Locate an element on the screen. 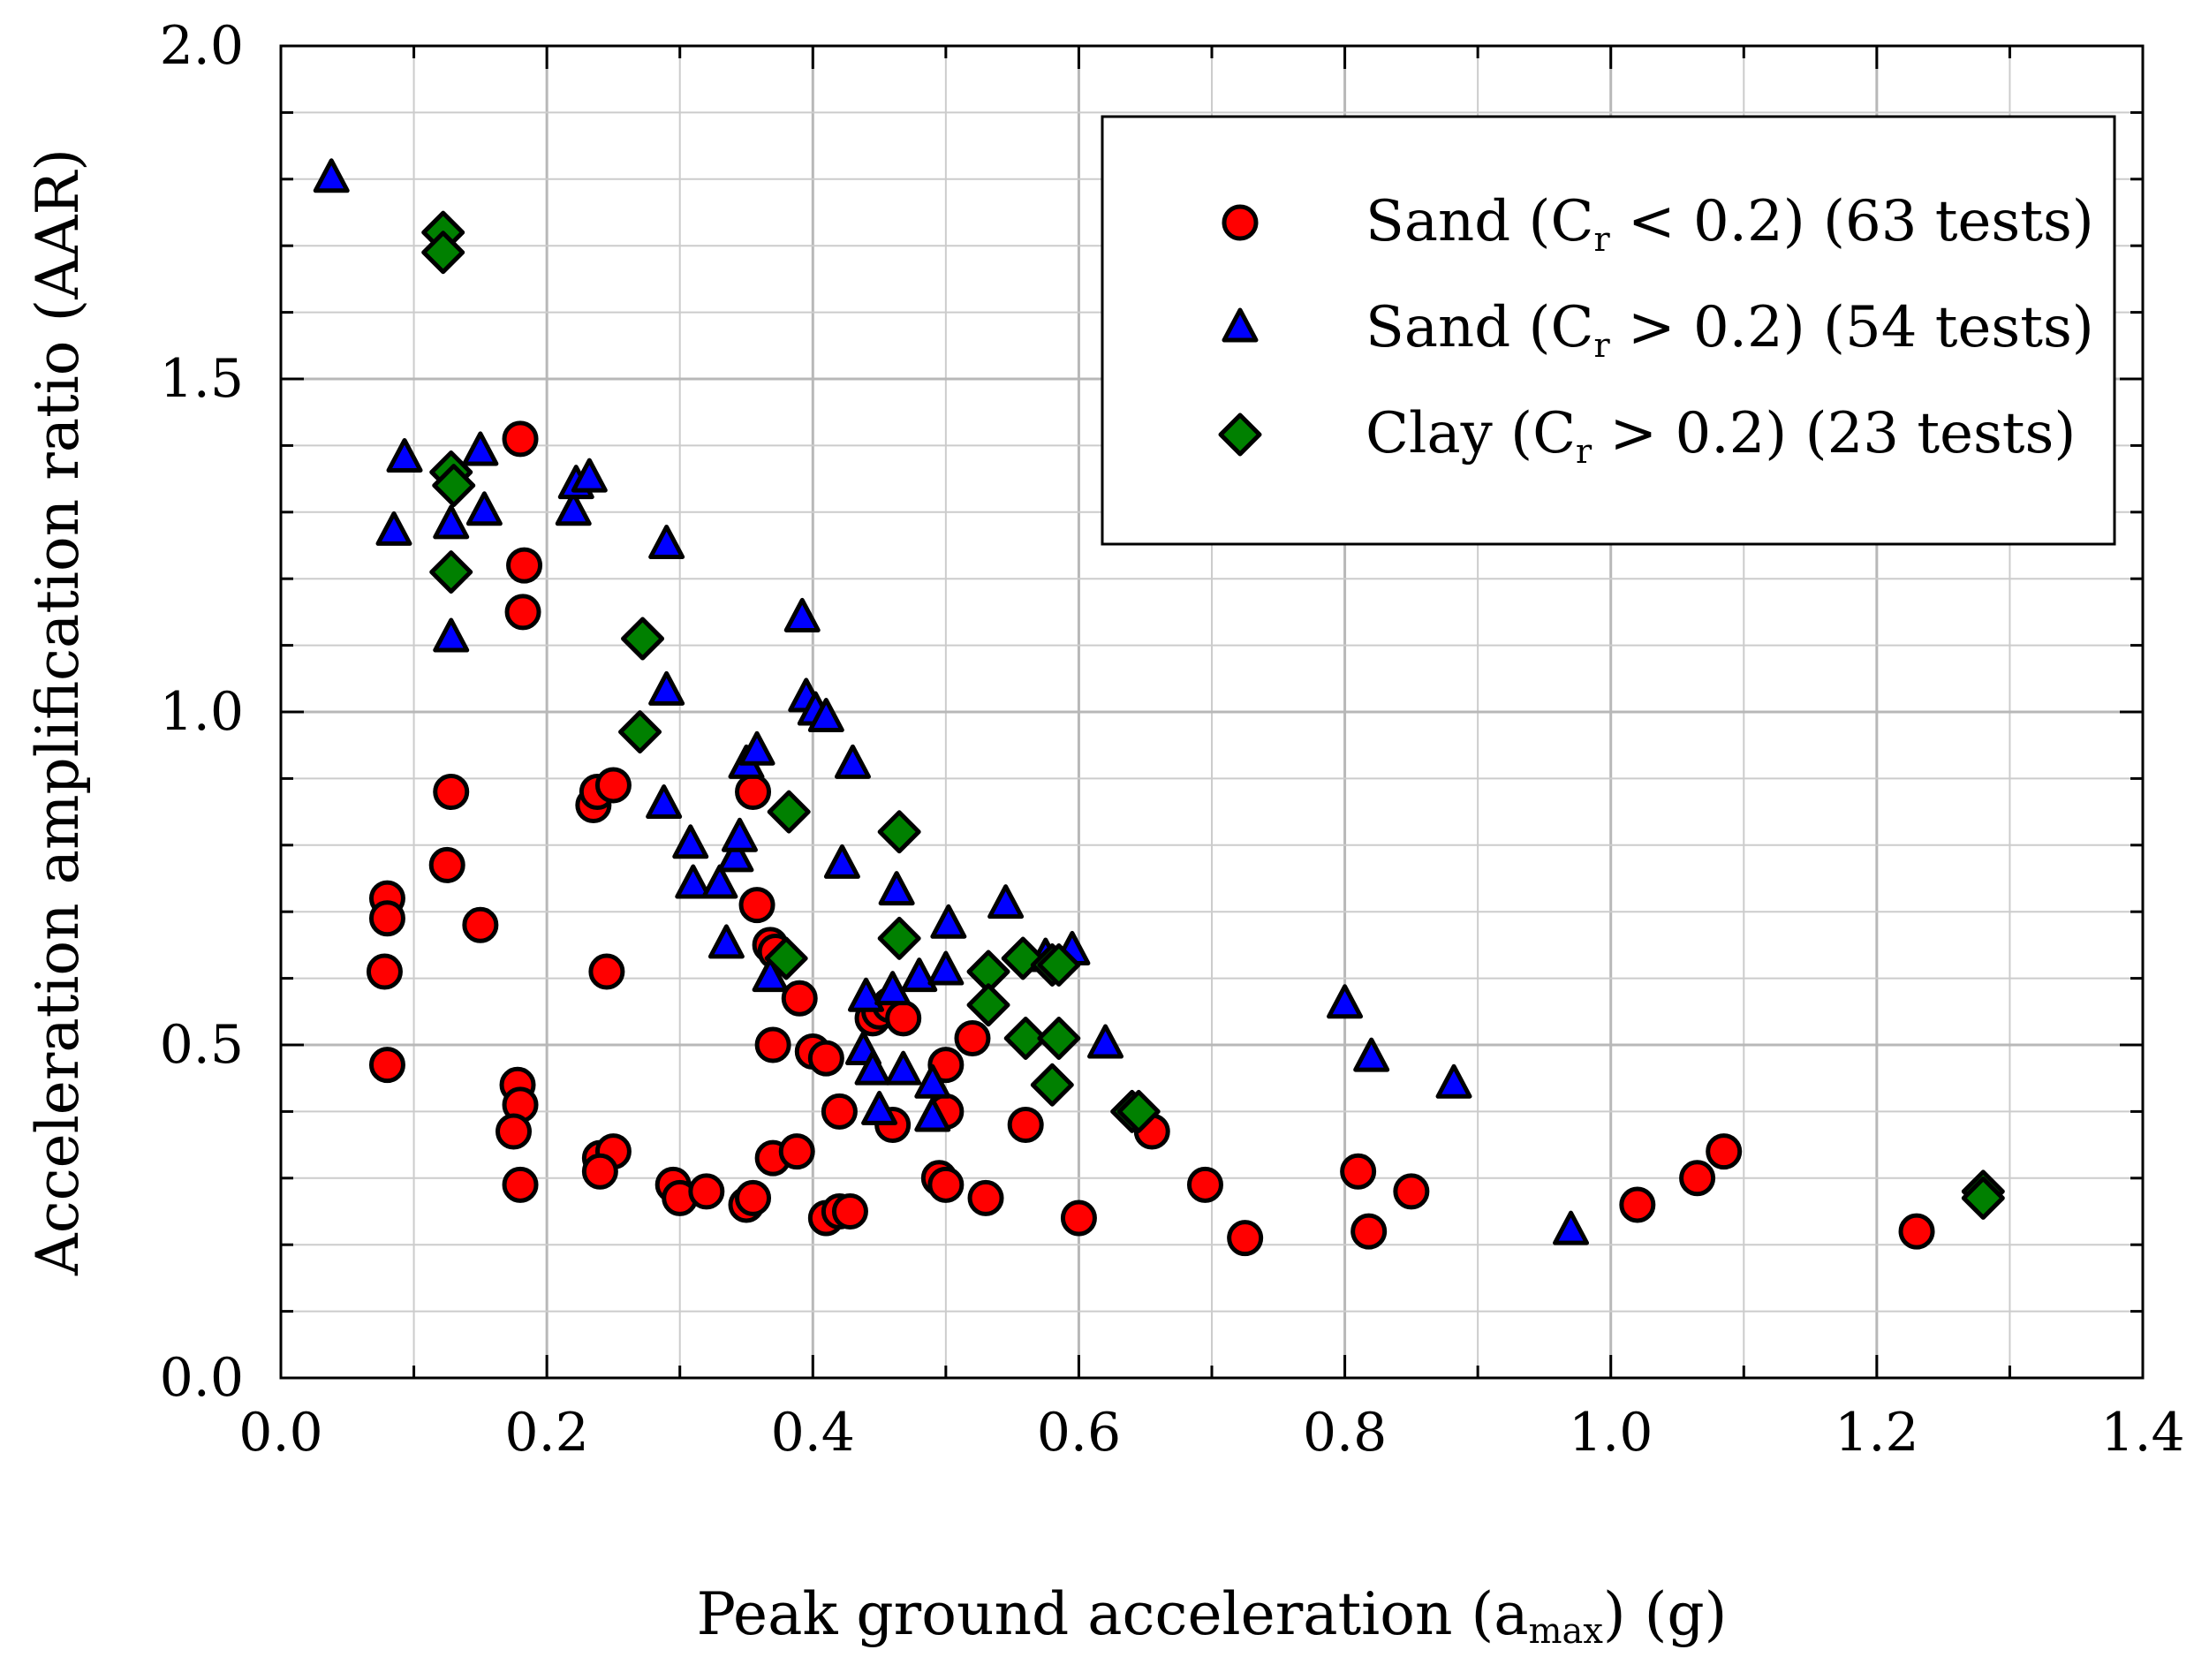 The image size is (2194, 1680). y-tick-label: 2.0 is located at coordinates (202, 46).